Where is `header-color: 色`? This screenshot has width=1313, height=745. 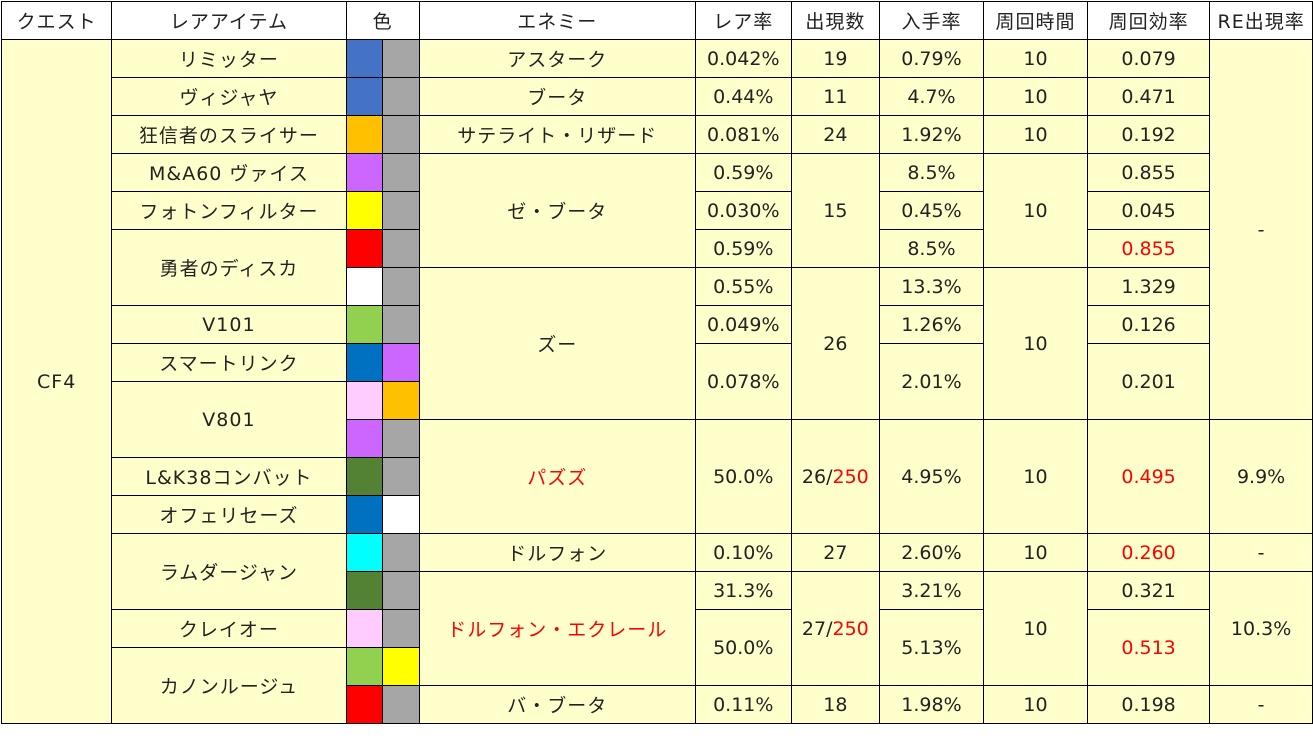
header-color: 色 is located at coordinates (382, 20).